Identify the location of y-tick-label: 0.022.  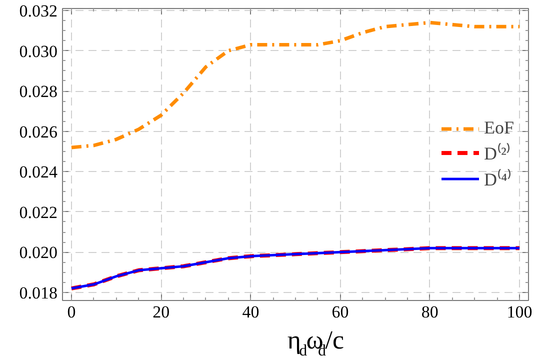
(38, 212).